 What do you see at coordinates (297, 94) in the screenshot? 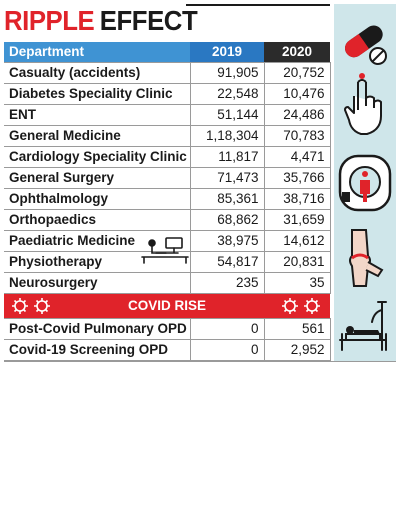
I see `cell-2020: 10,476` at bounding box center [297, 94].